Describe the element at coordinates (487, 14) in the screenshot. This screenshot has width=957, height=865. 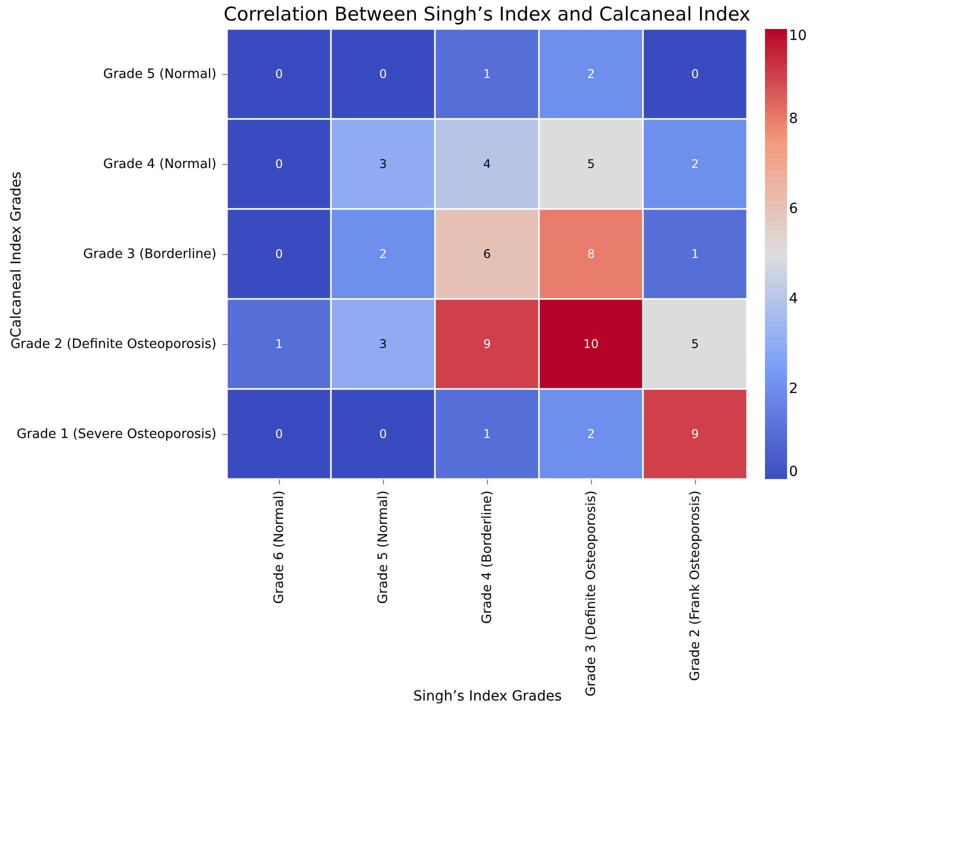
I see `chart-title: Correlation Between Singh’s Index and Calcaneal Index` at that location.